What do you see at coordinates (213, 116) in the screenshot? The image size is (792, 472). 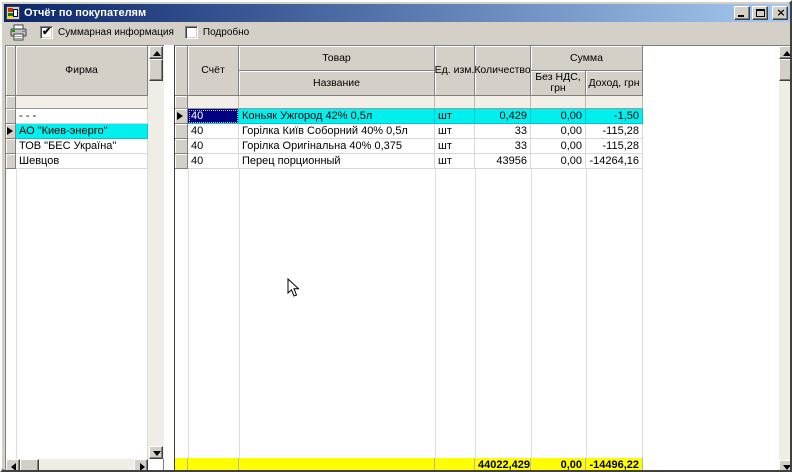 I see `account-cell-focused: 40` at bounding box center [213, 116].